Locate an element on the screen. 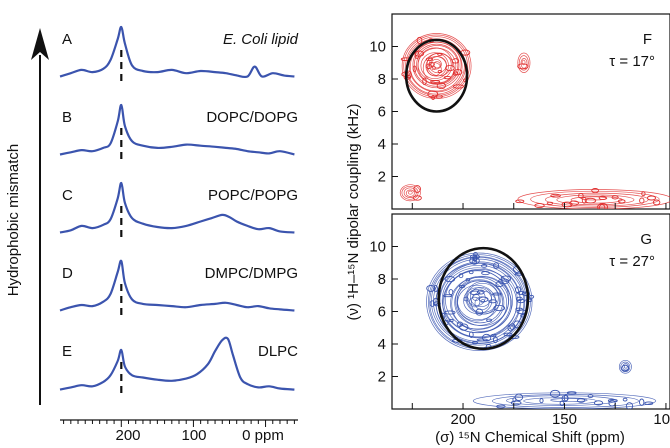 This screenshot has width=670, height=448. panel-letter-d: D is located at coordinates (67, 273).